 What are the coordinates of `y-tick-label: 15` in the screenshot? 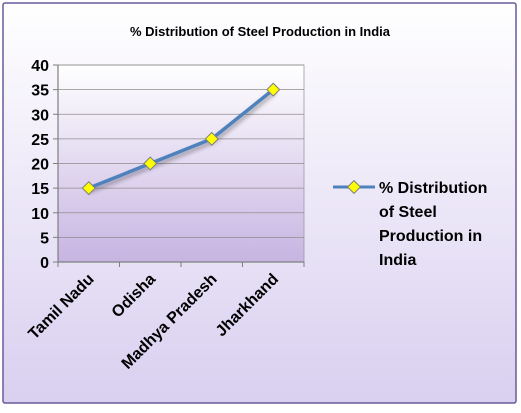 It's located at (40, 189).